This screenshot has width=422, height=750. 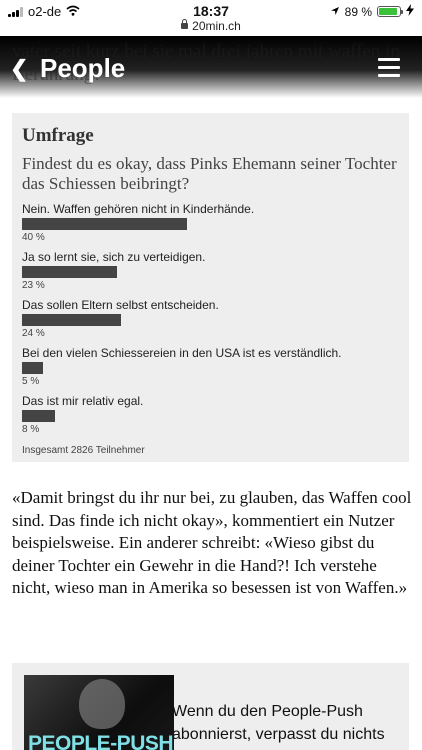 I want to click on portrait-photo, so click(x=102, y=704).